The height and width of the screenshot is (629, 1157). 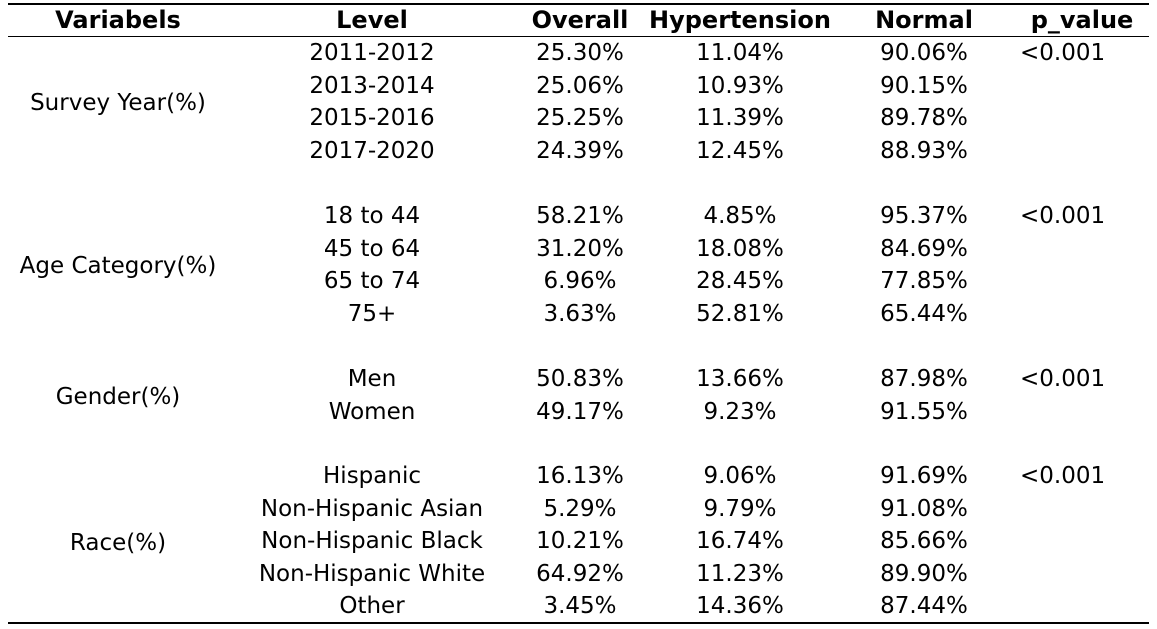 I want to click on overall-cell: 3.63%, so click(x=580, y=313).